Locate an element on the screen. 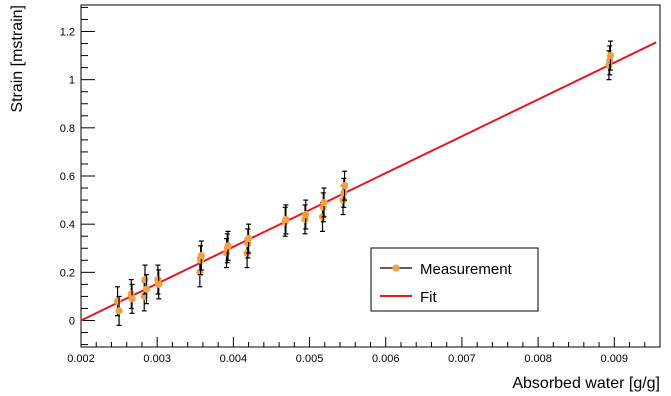  x-tick-label: 0.005 is located at coordinates (310, 359).